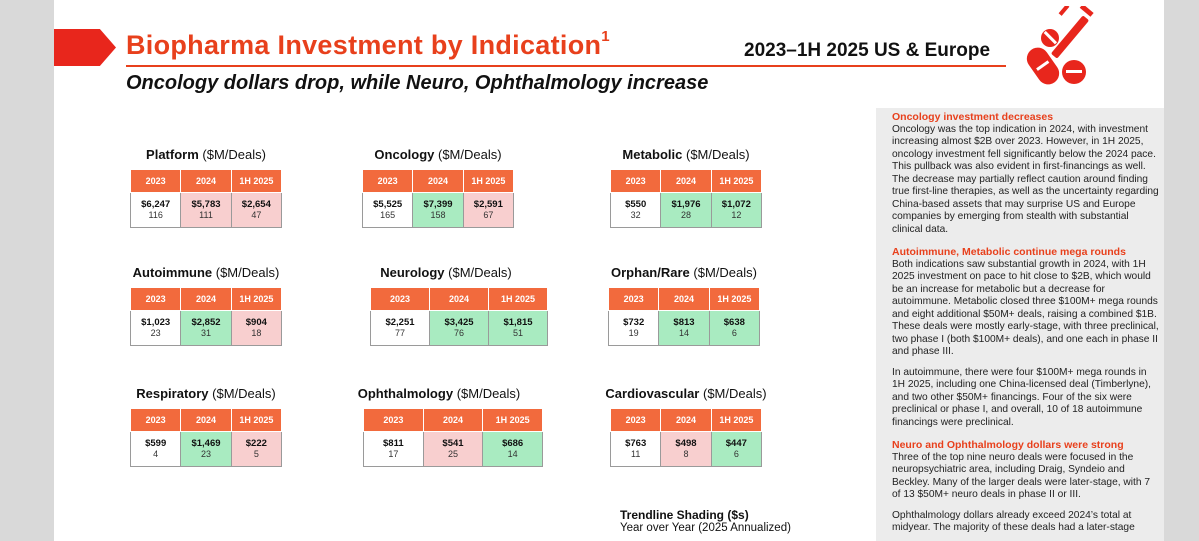 This screenshot has height=541, width=1199. I want to click on value-cell: $638 6, so click(734, 328).